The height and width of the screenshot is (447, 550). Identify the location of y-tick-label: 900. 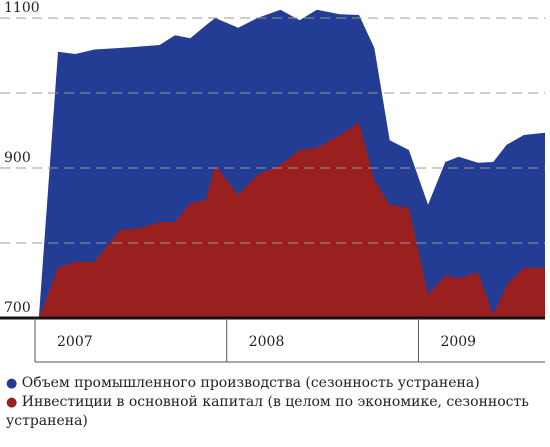
(17, 158).